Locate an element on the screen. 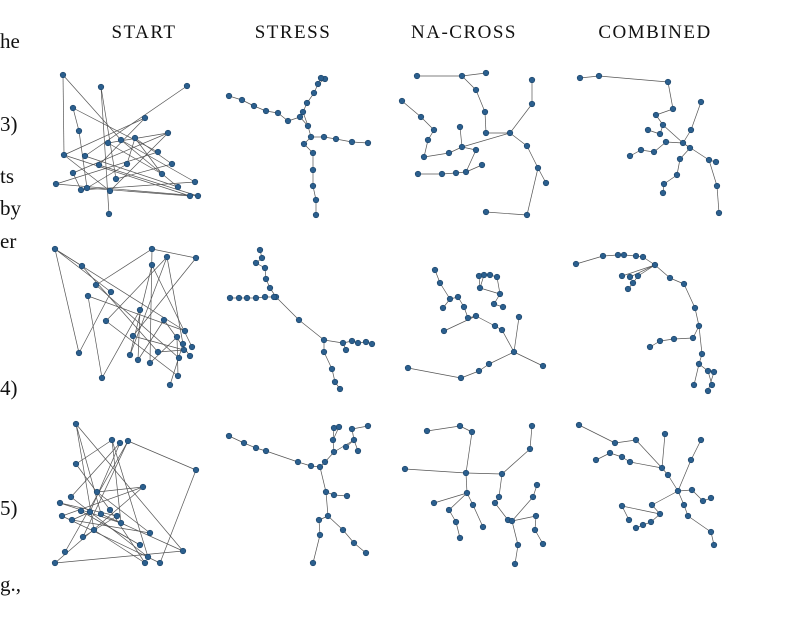 This screenshot has height=618, width=800. margin-fragment: 3) is located at coordinates (9, 124).